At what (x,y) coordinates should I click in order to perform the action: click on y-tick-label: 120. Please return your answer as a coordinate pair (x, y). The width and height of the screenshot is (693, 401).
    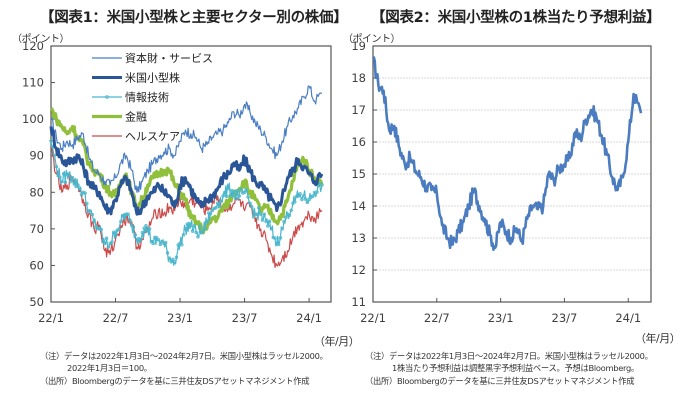
    Looking at the image, I should click on (33, 46).